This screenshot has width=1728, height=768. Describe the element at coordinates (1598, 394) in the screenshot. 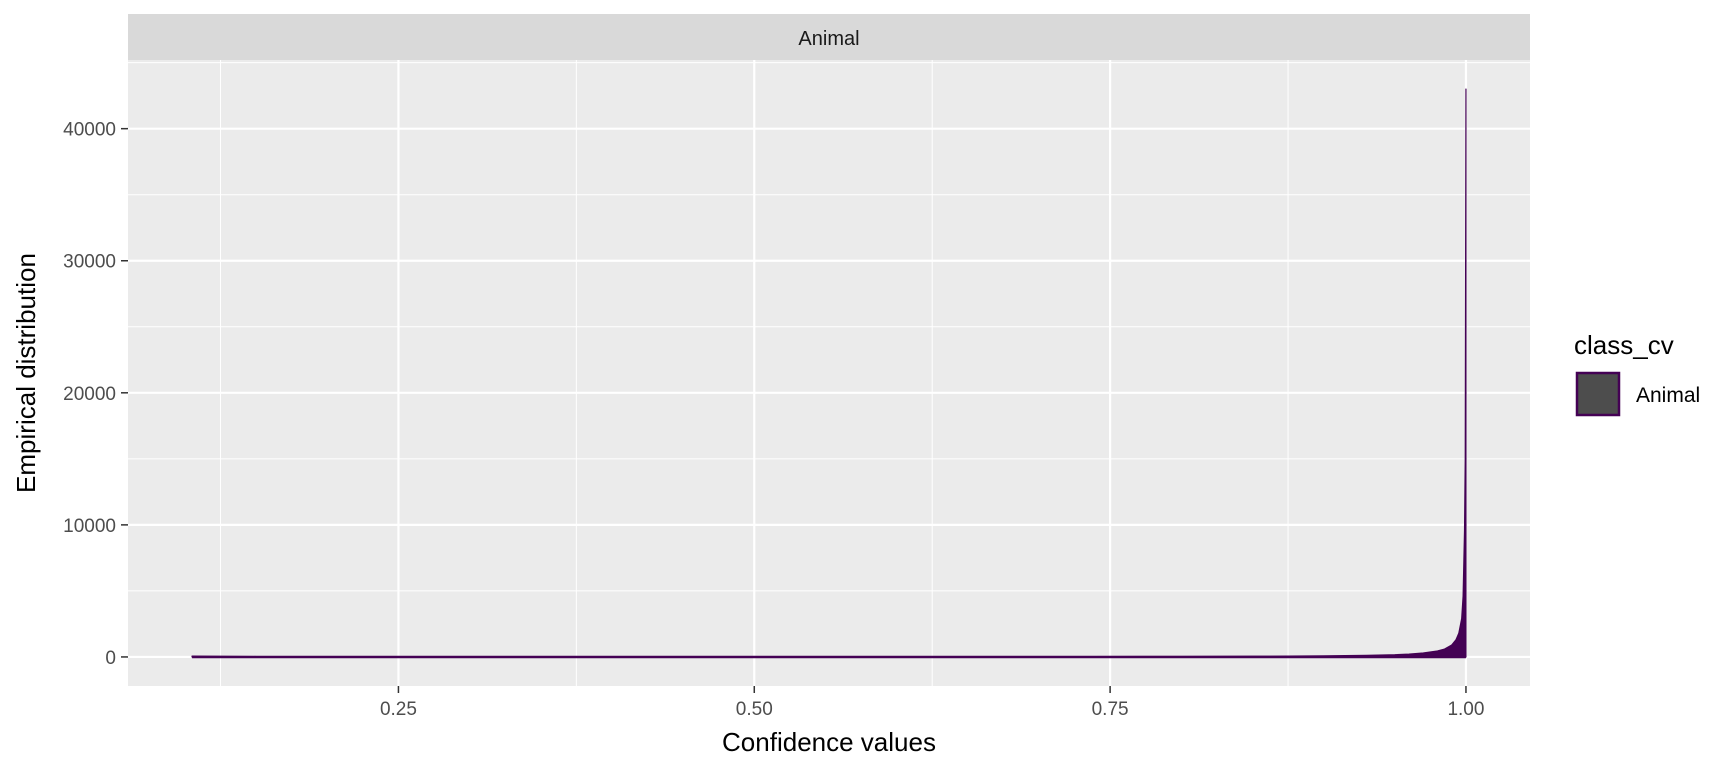

I see `legend-key` at that location.